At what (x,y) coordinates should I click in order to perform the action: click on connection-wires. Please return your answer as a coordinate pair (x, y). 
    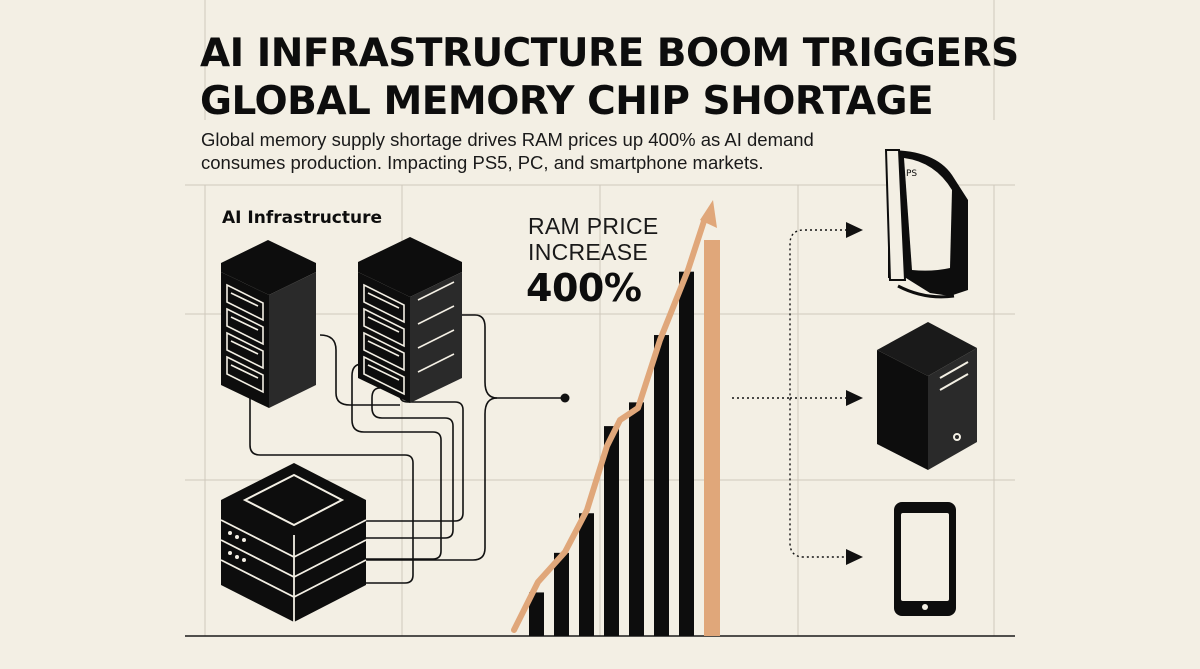
    Looking at the image, I should click on (407, 449).